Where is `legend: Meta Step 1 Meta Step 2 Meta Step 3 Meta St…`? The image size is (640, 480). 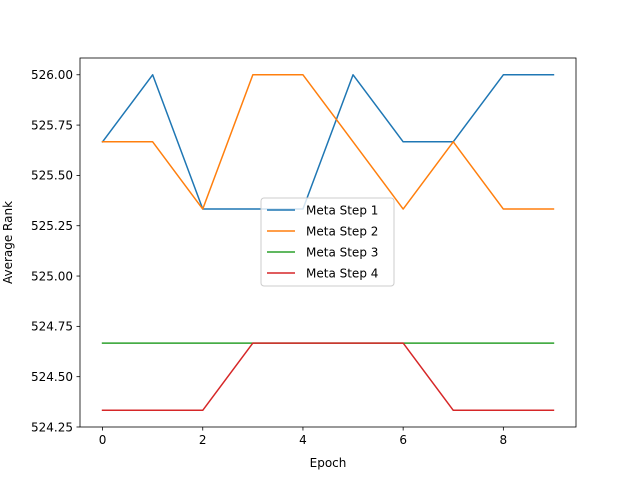
legend: Meta Step 1 Meta Step 2 Meta Step 3 Meta St… is located at coordinates (327, 242).